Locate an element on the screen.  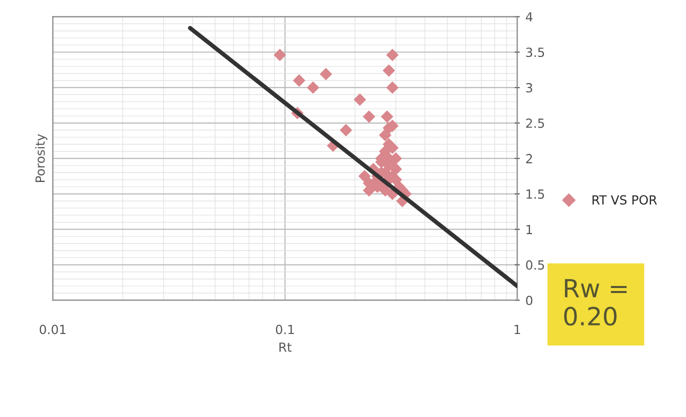
y-tick-label: 3 is located at coordinates (529, 87).